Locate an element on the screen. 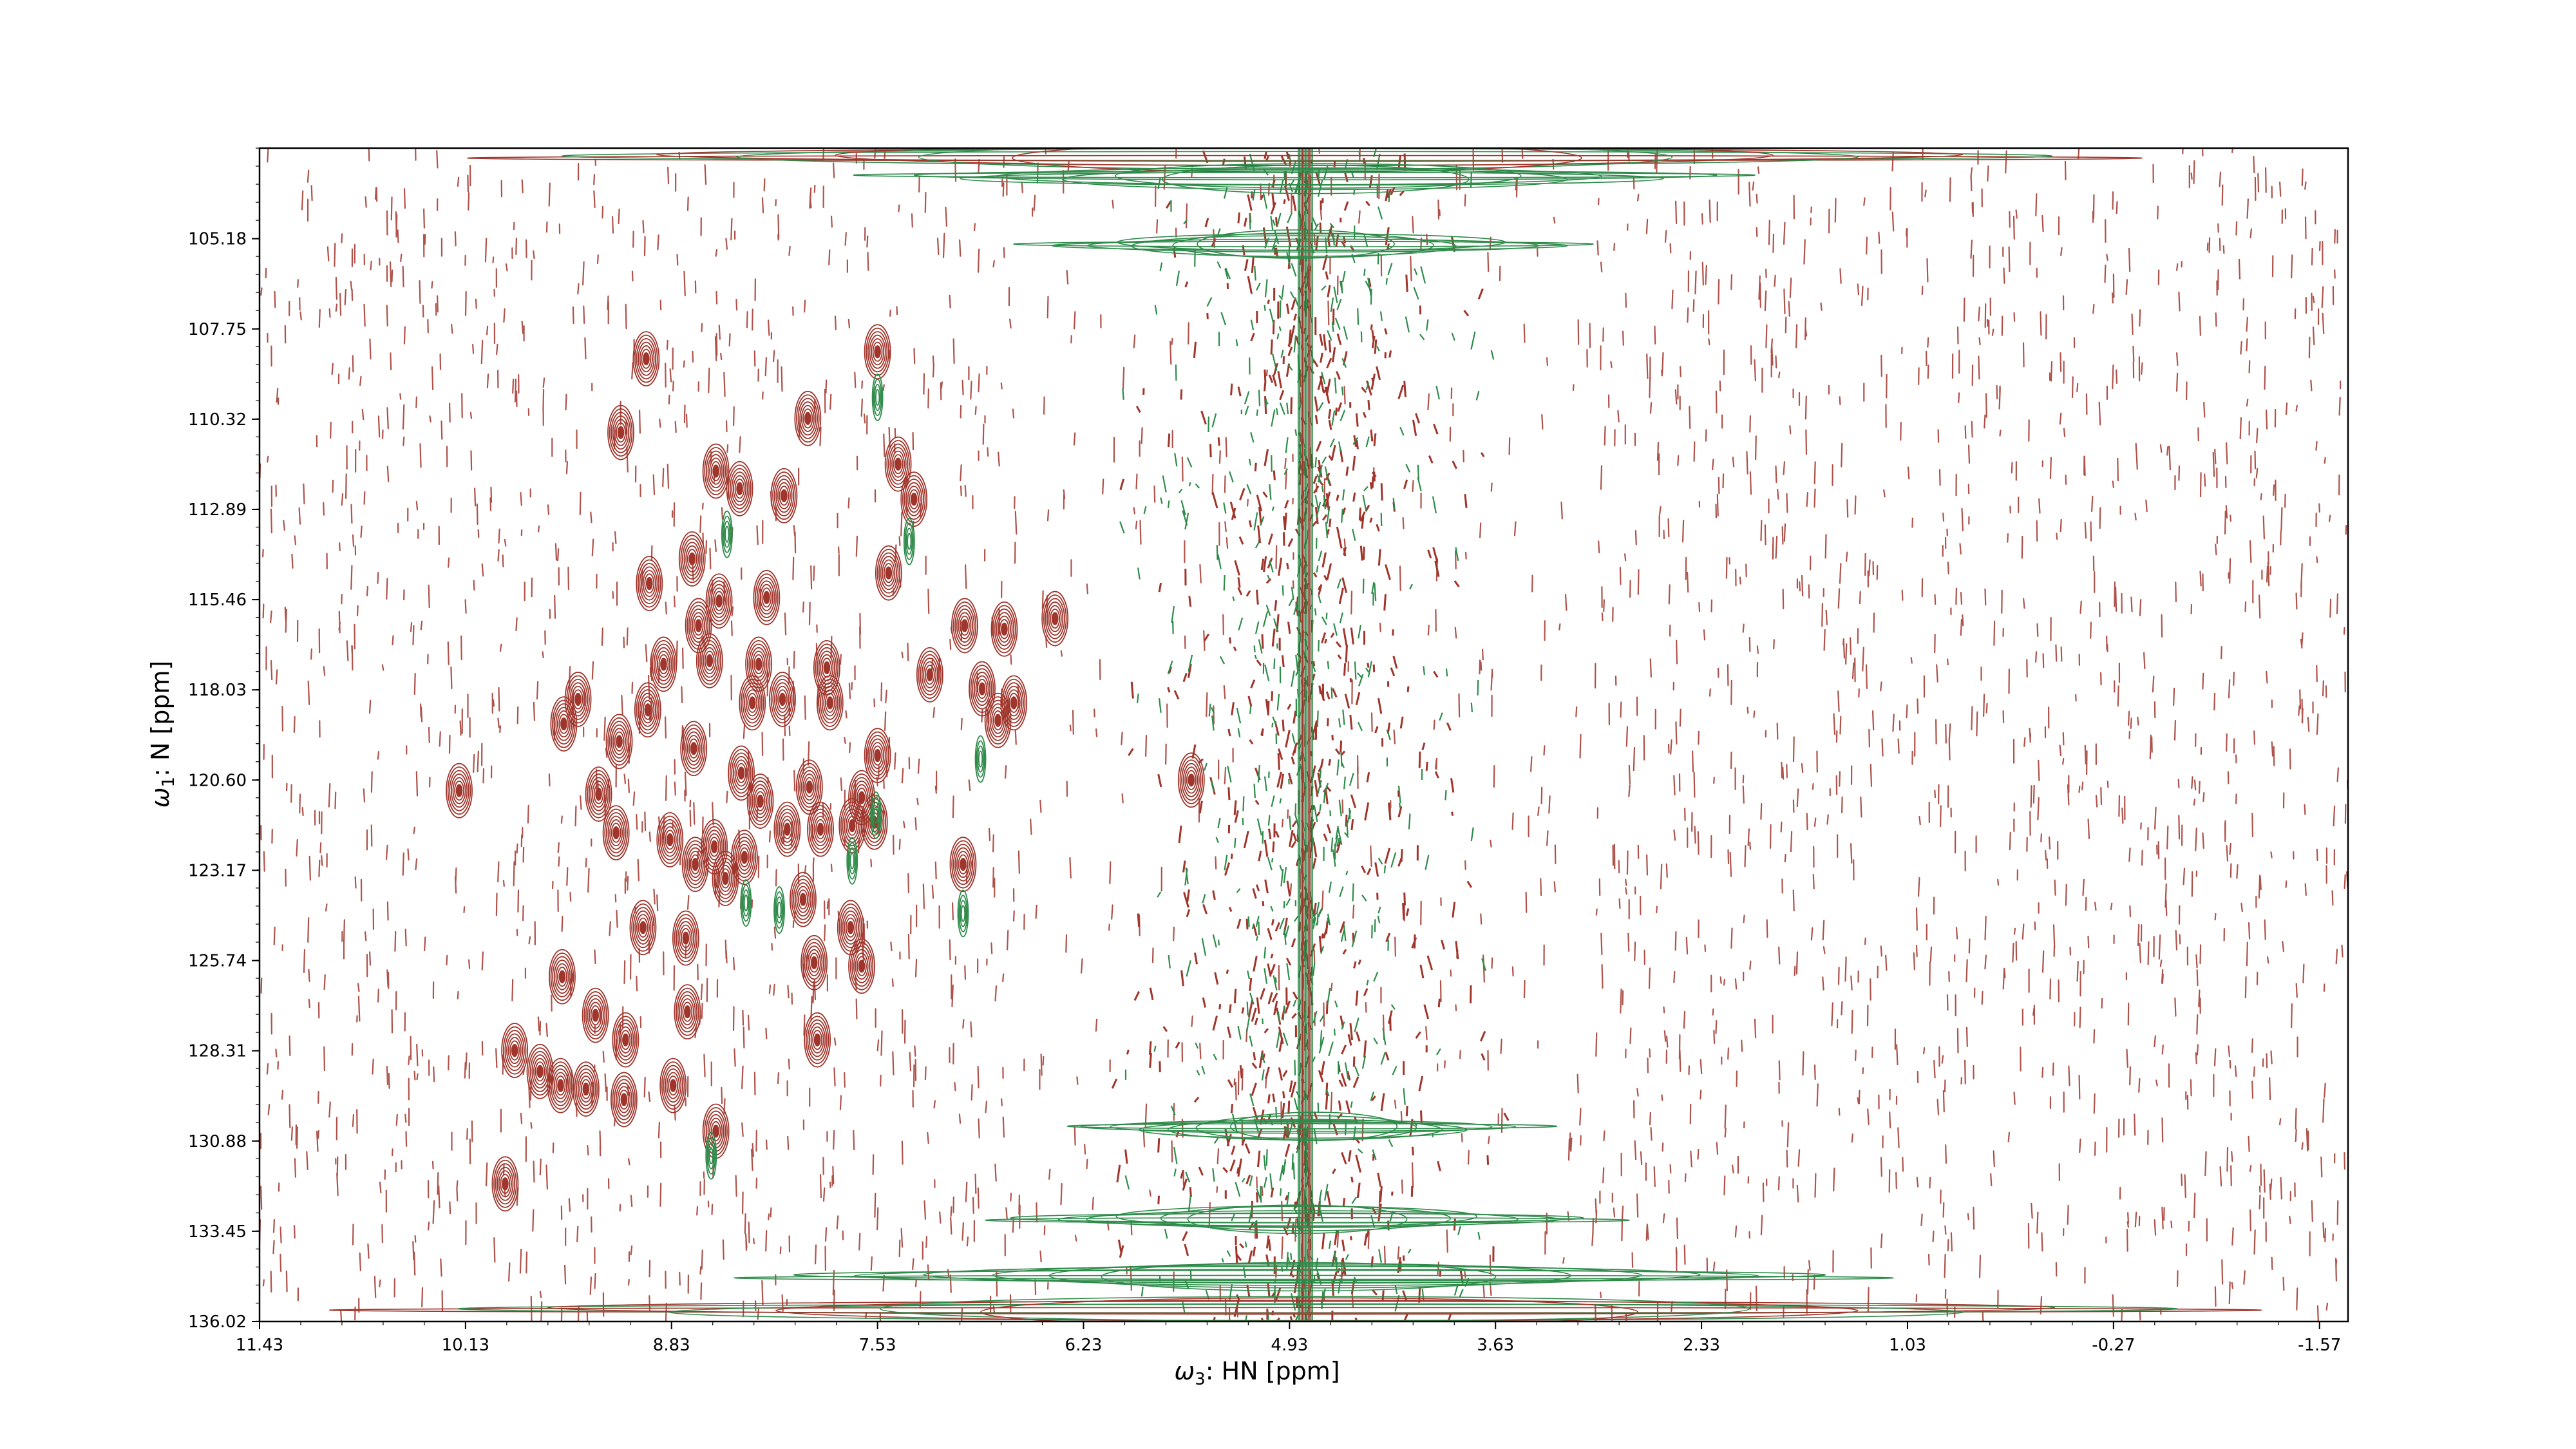 The image size is (2576, 1449). x-tick-label: -1.57 is located at coordinates (2319, 1345).